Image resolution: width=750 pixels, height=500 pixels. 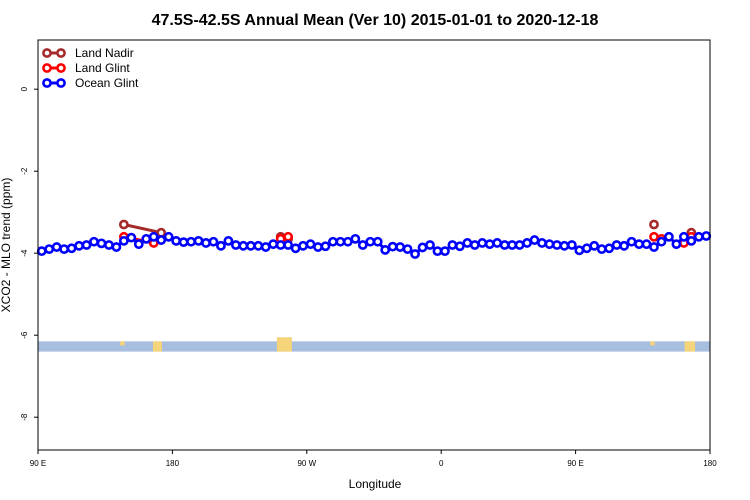 What do you see at coordinates (24, 417) in the screenshot?
I see `y-tick-label: -8` at bounding box center [24, 417].